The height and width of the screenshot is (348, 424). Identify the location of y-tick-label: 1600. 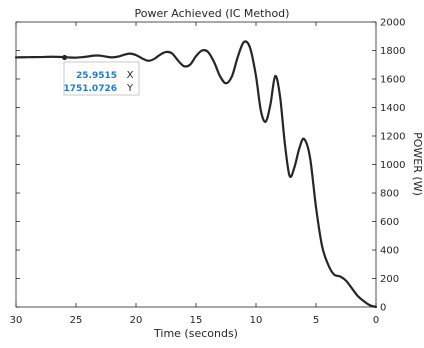
(392, 80).